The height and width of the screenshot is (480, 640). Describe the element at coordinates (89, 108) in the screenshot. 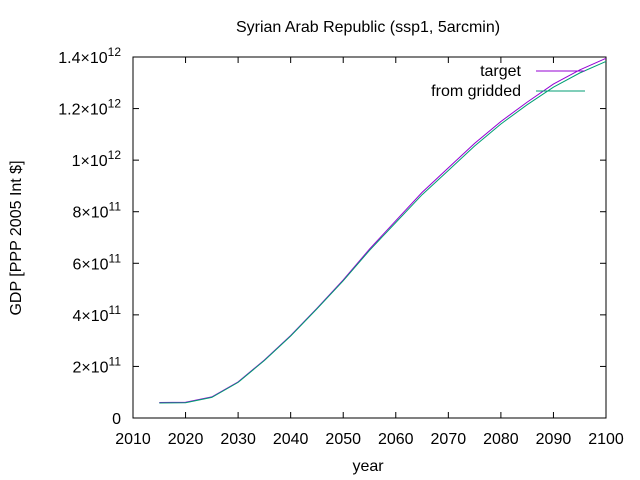

I see `y-tick-label: 1.2×10¹²` at that location.